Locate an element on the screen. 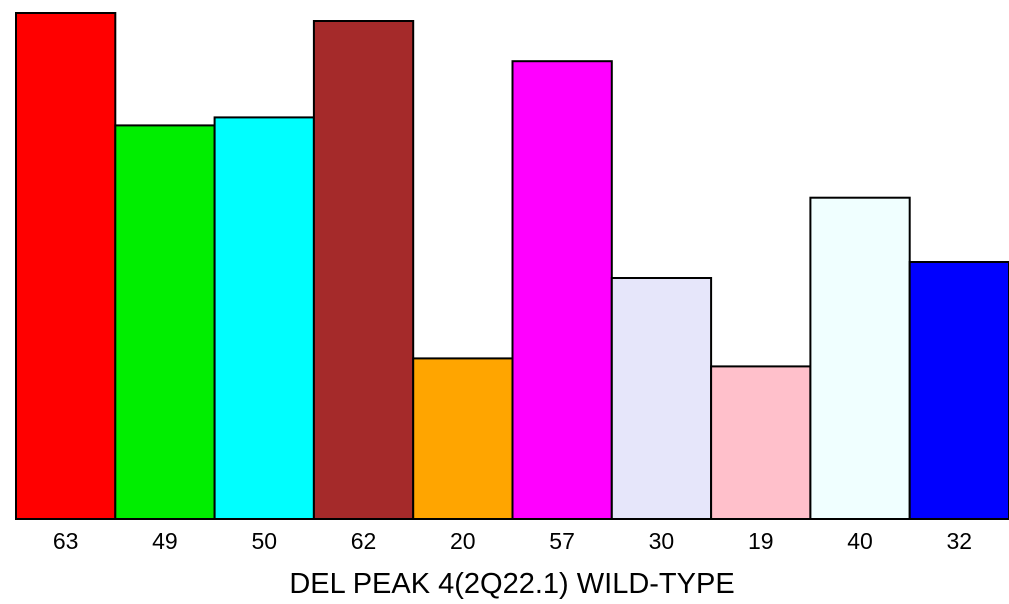  x-tick-label: 20 is located at coordinates (463, 541).